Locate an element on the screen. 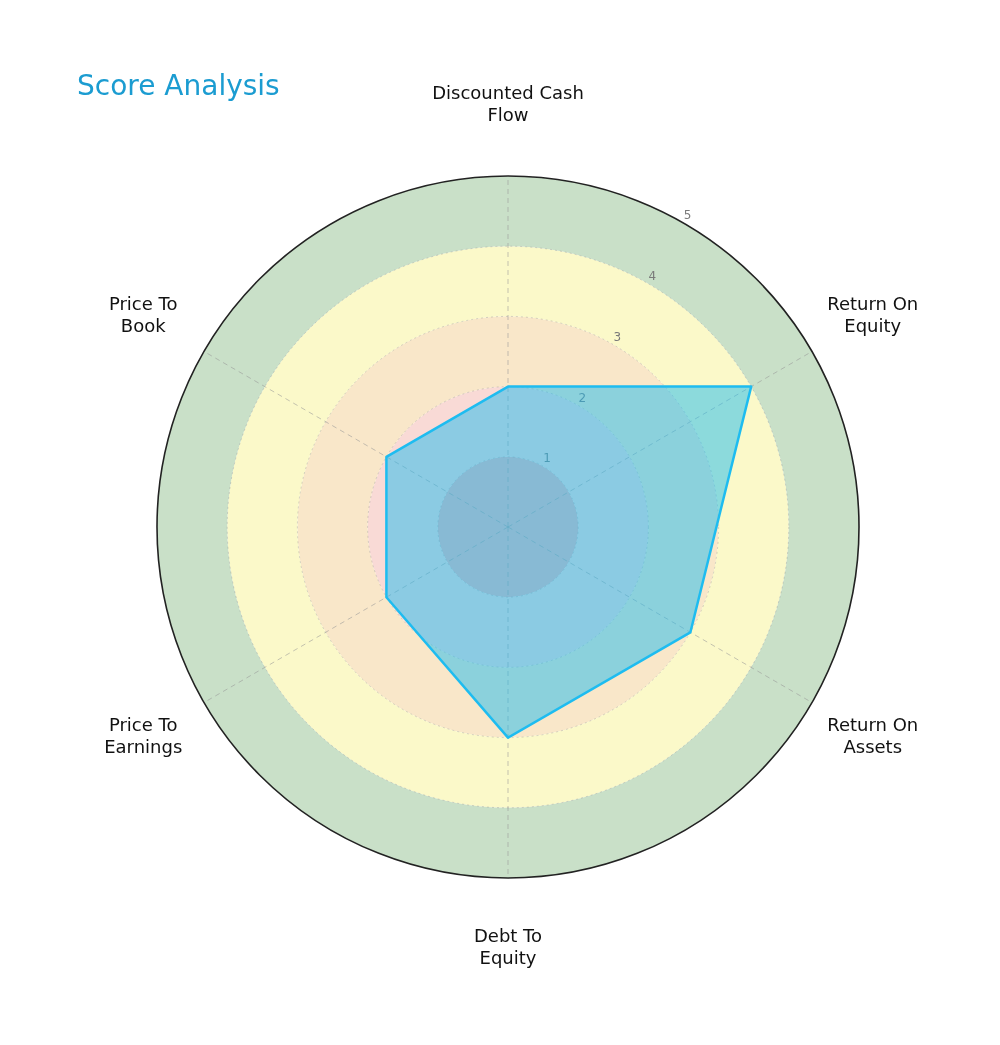  spoke-label: Discounted Cash Flow is located at coordinates (508, 104).